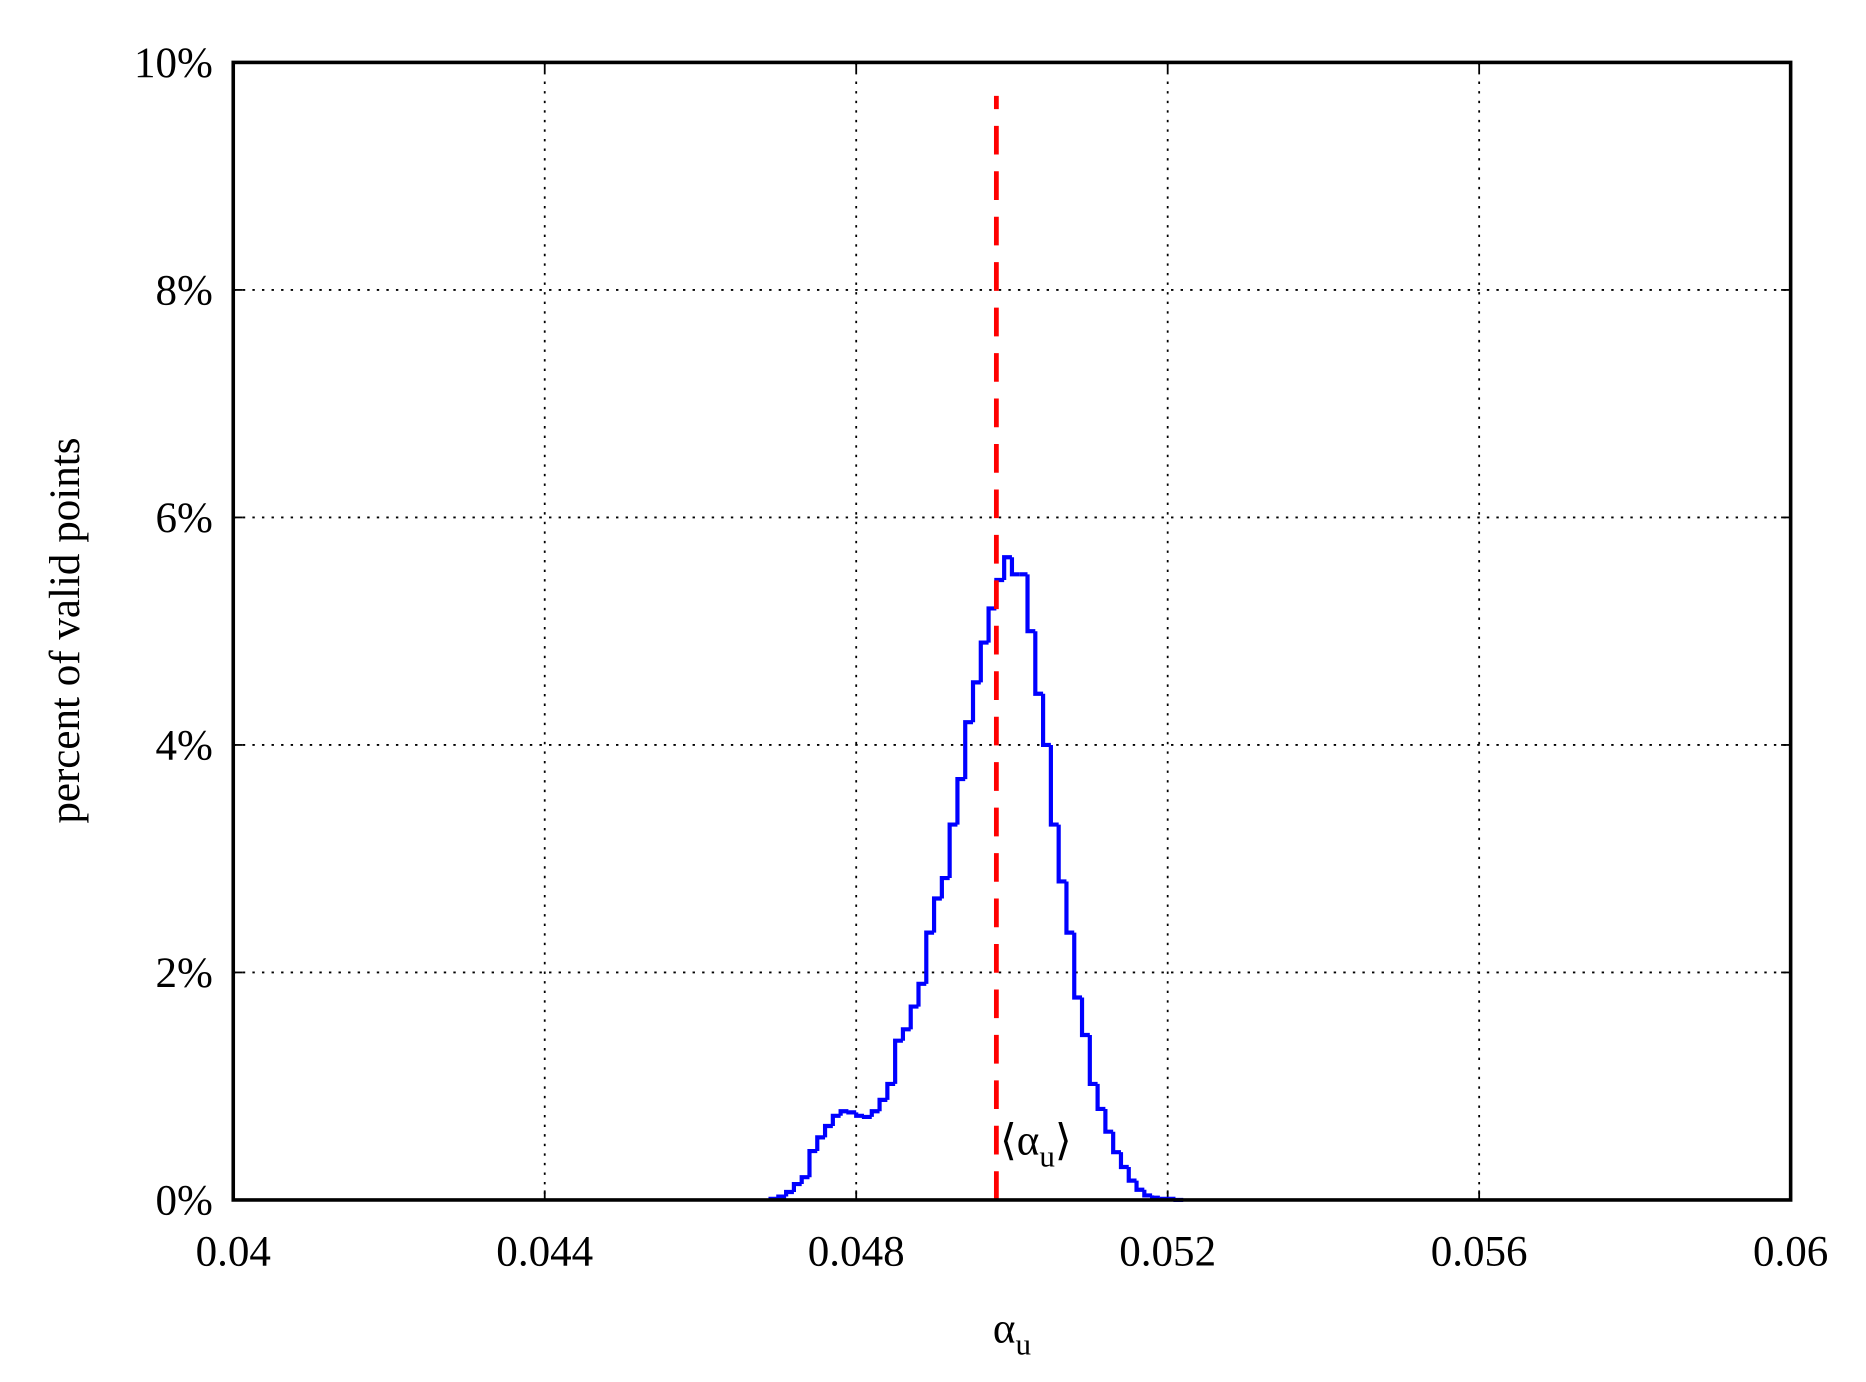 The width and height of the screenshot is (1866, 1382). I want to click on y-tick-label: 6%, so click(184, 518).